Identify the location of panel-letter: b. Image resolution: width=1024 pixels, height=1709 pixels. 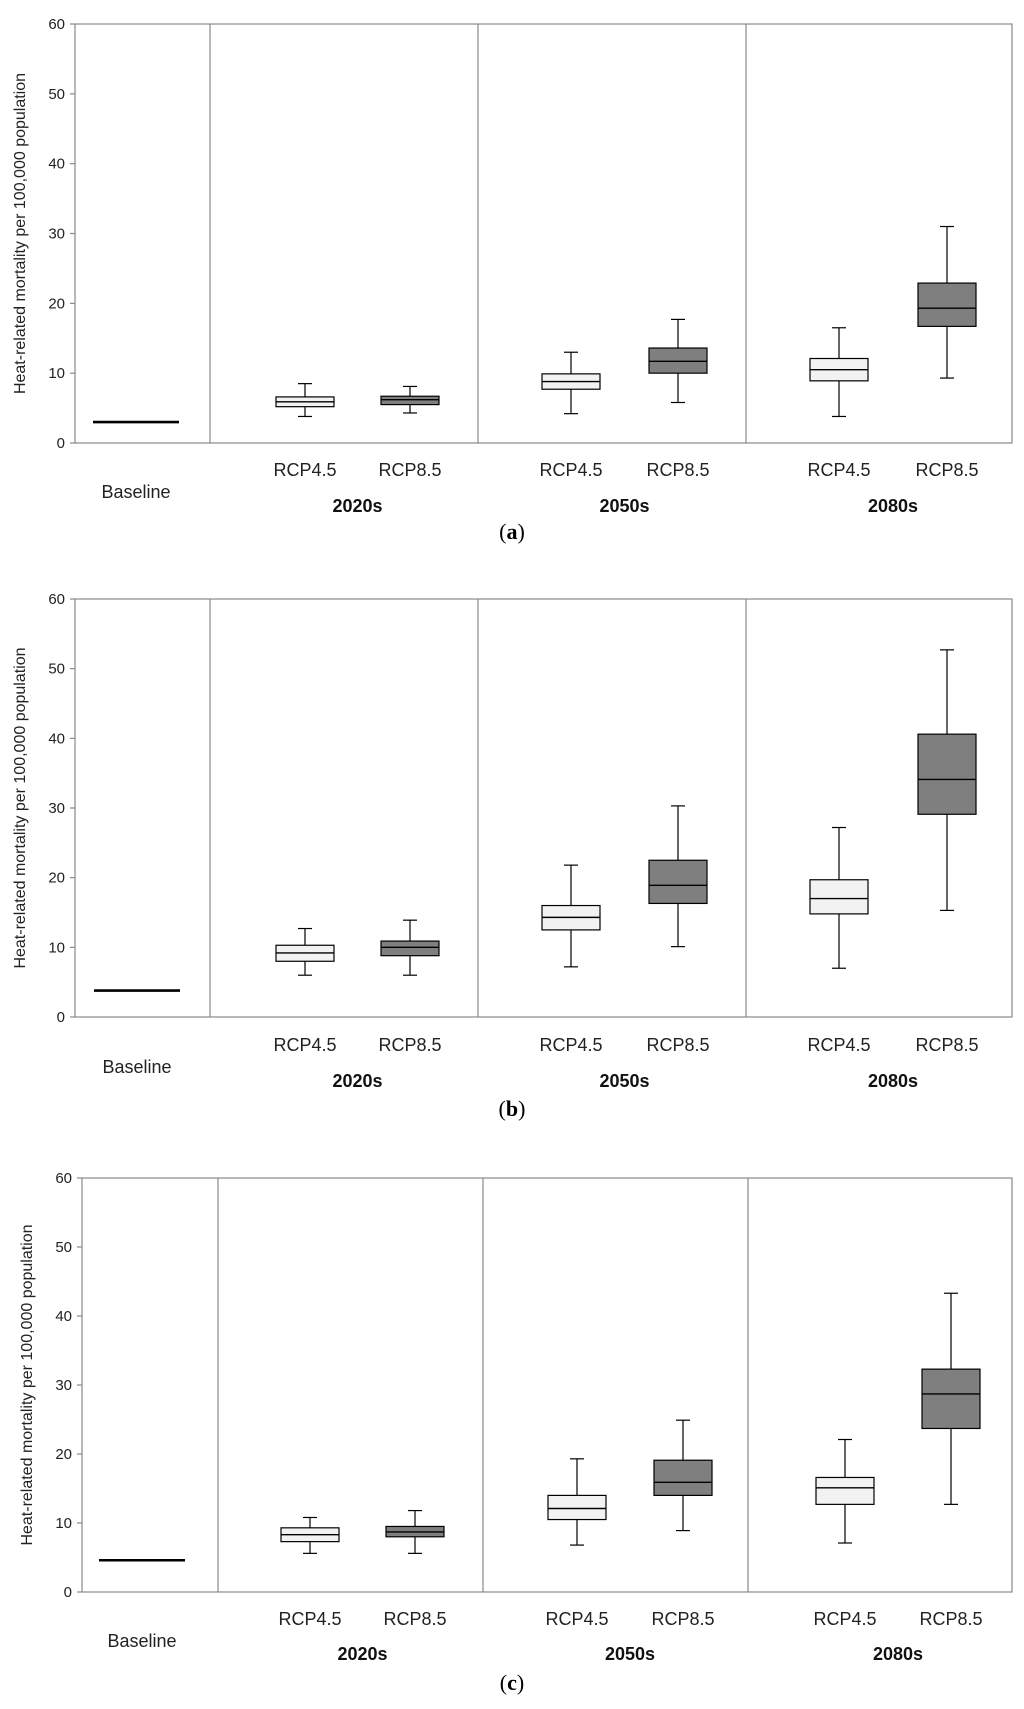
(512, 1108).